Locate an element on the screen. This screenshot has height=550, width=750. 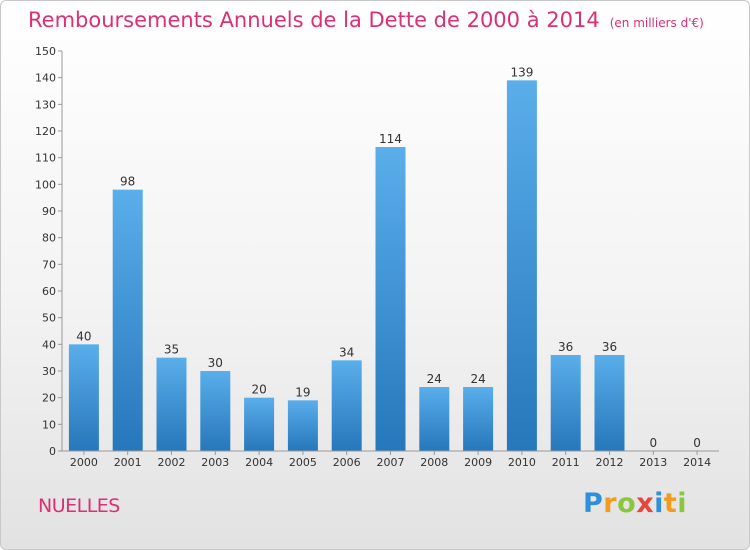
data-label: 19 is located at coordinates (302, 392).